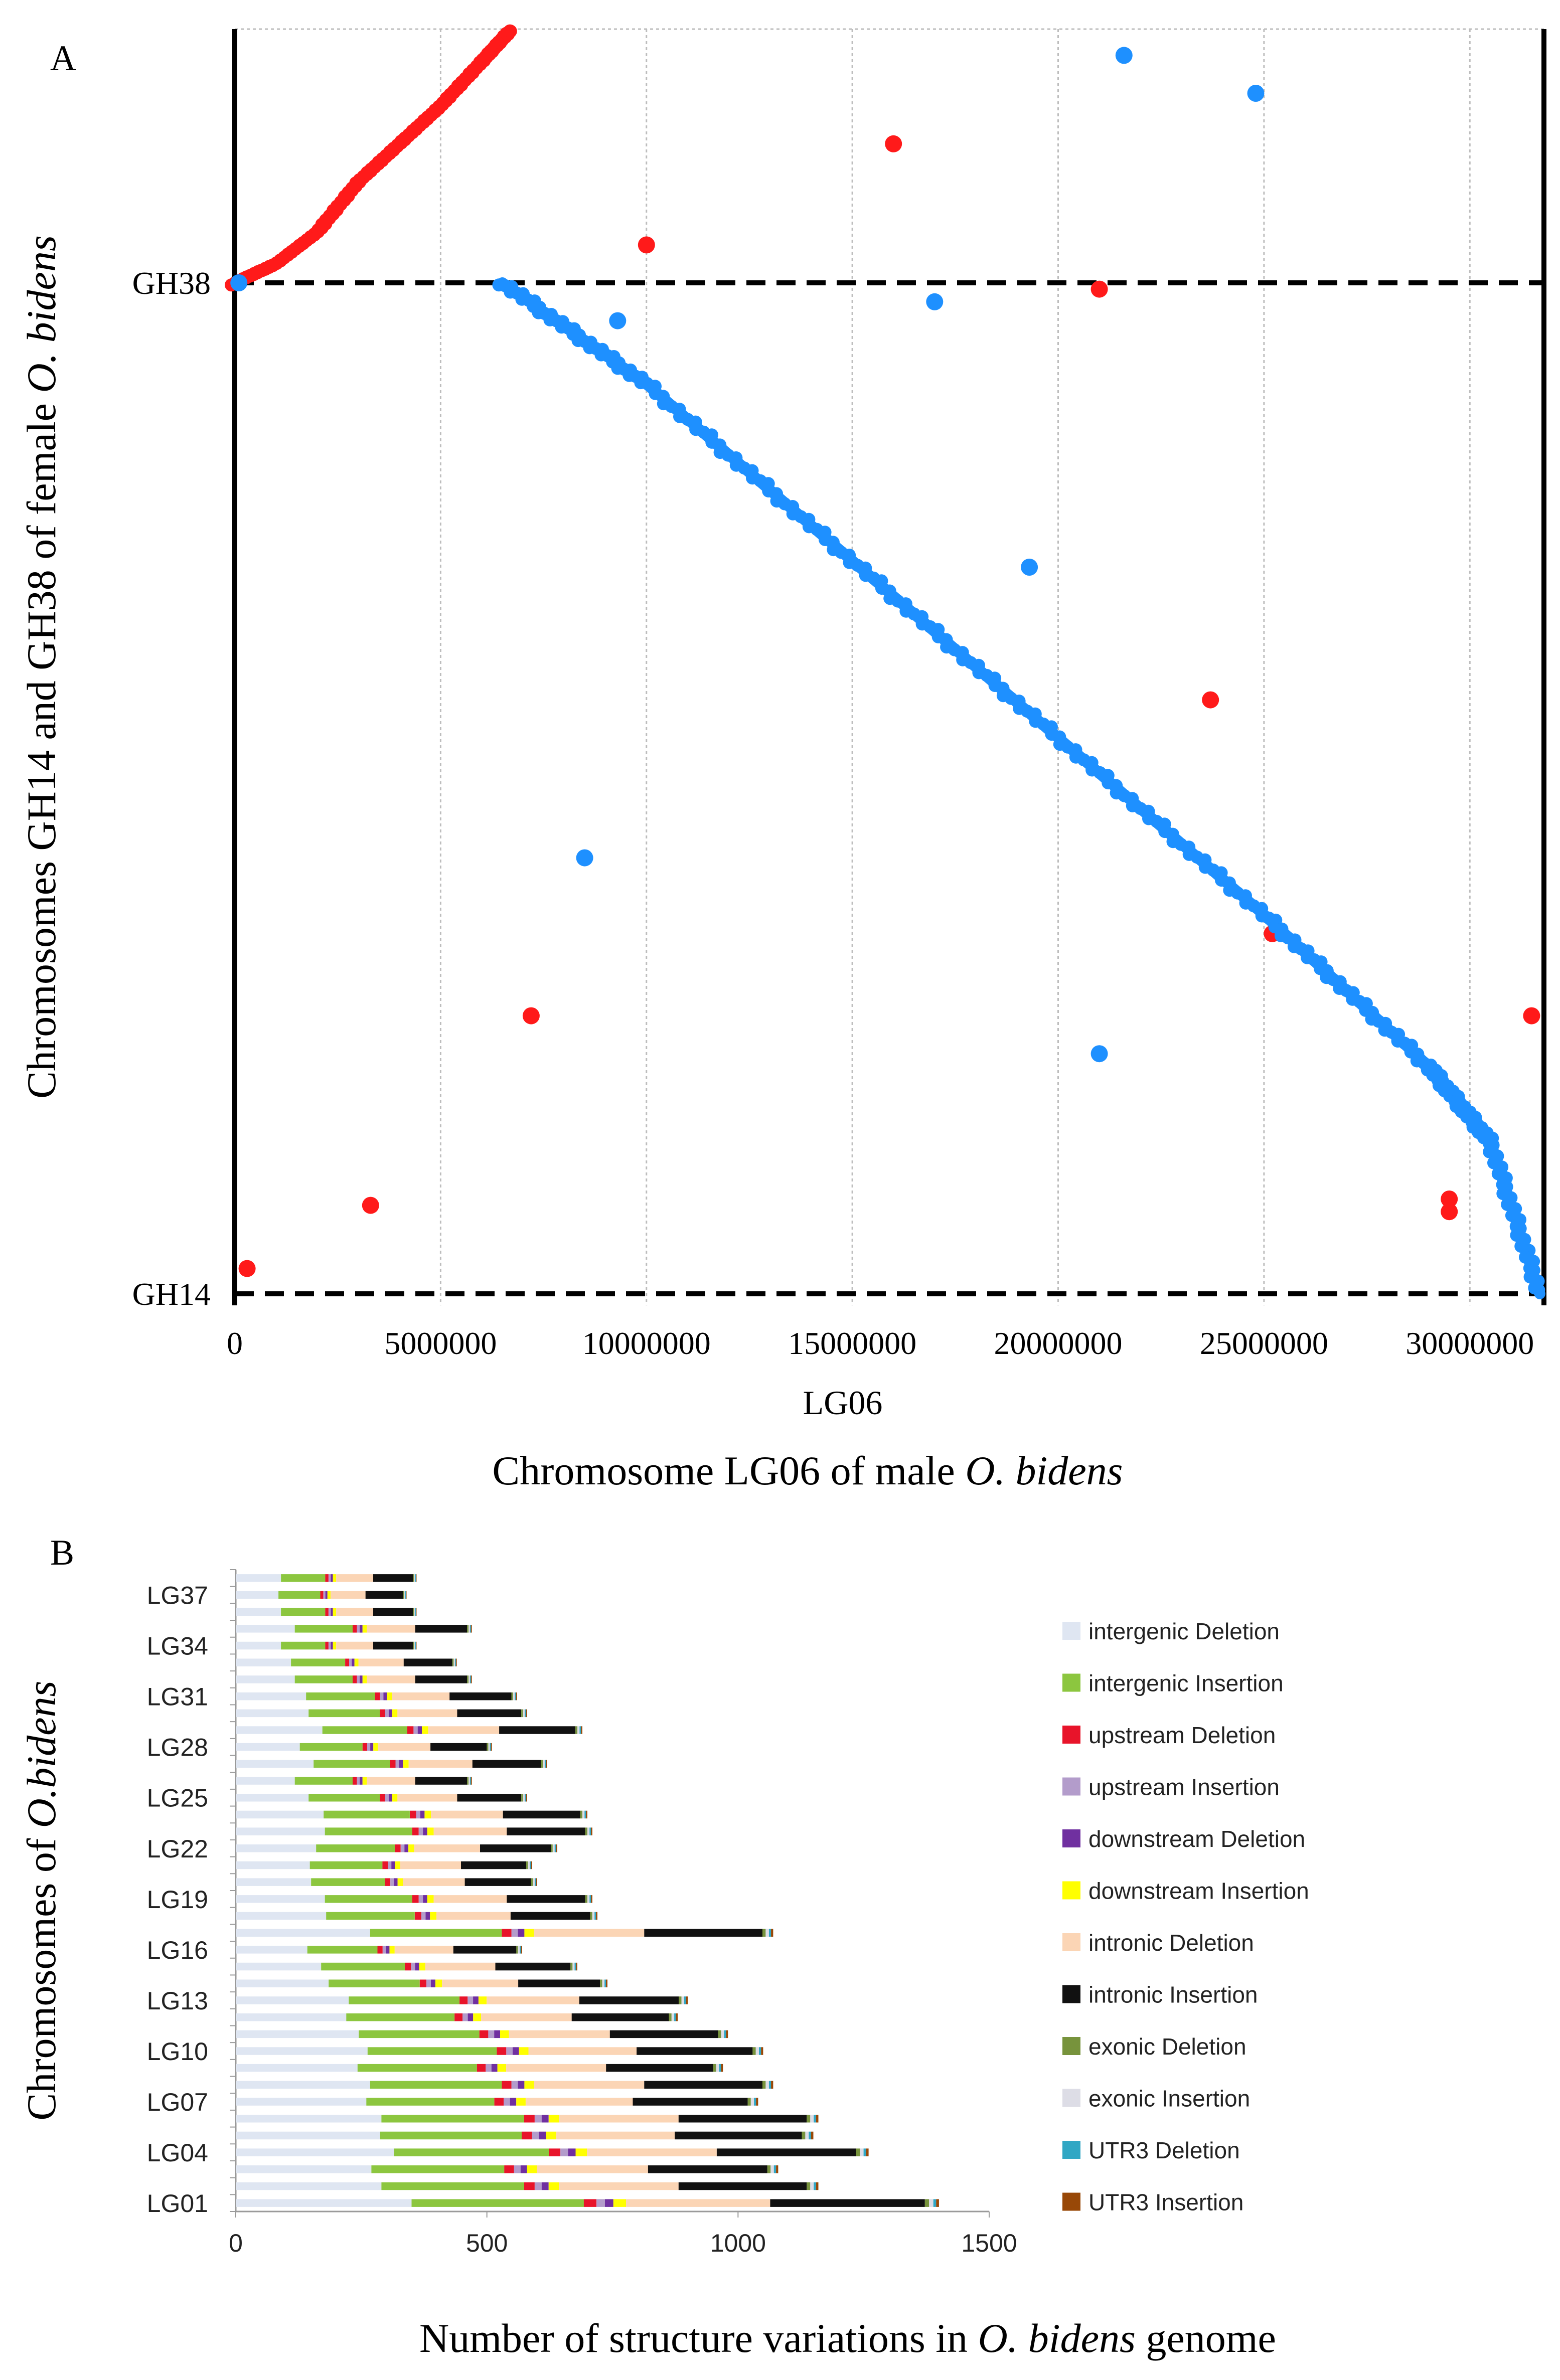 The width and height of the screenshot is (1560, 2380). What do you see at coordinates (1264, 1343) in the screenshot?
I see `x-tick-label-5: 25000000` at bounding box center [1264, 1343].